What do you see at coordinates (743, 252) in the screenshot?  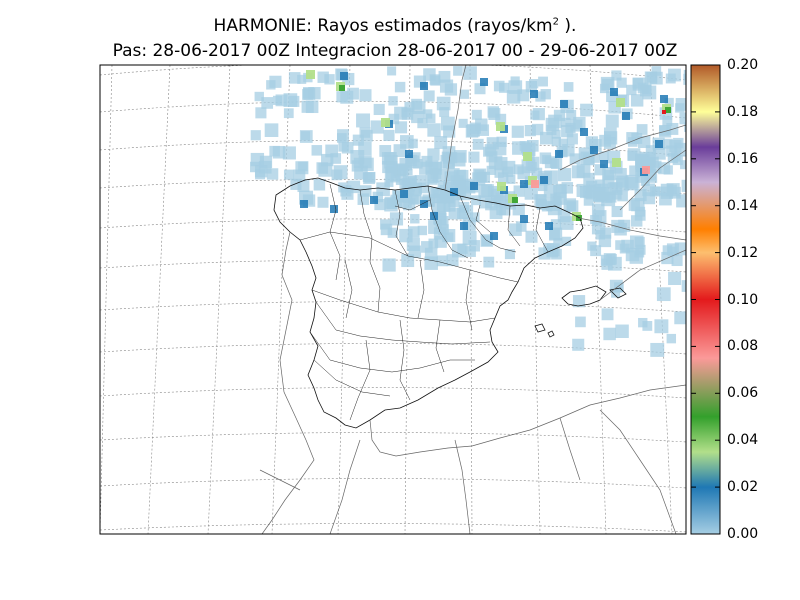 I see `colorbar-tick-label: 0.12` at bounding box center [743, 252].